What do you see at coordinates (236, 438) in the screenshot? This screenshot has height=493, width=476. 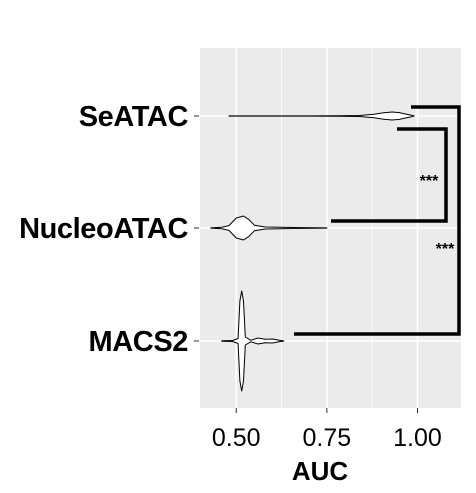 I see `x-tick-label-0: 0.50` at bounding box center [236, 438].